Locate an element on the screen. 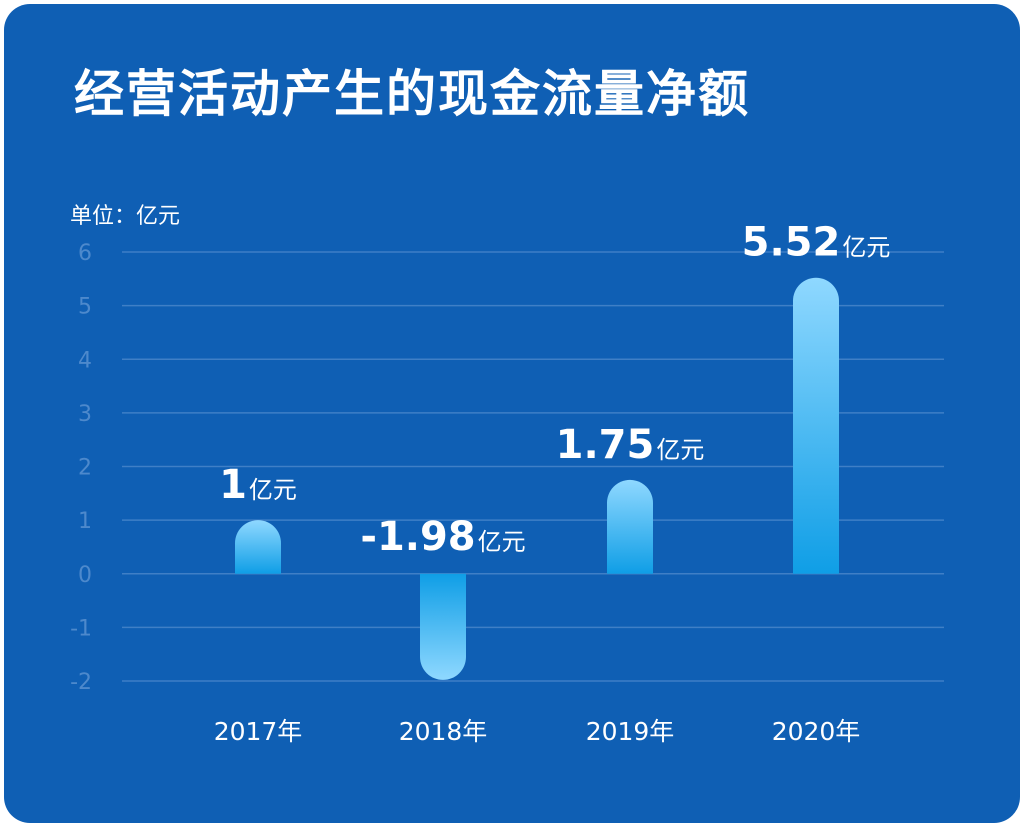 This screenshot has height=829, width=1028. bar-2017年 is located at coordinates (258, 547).